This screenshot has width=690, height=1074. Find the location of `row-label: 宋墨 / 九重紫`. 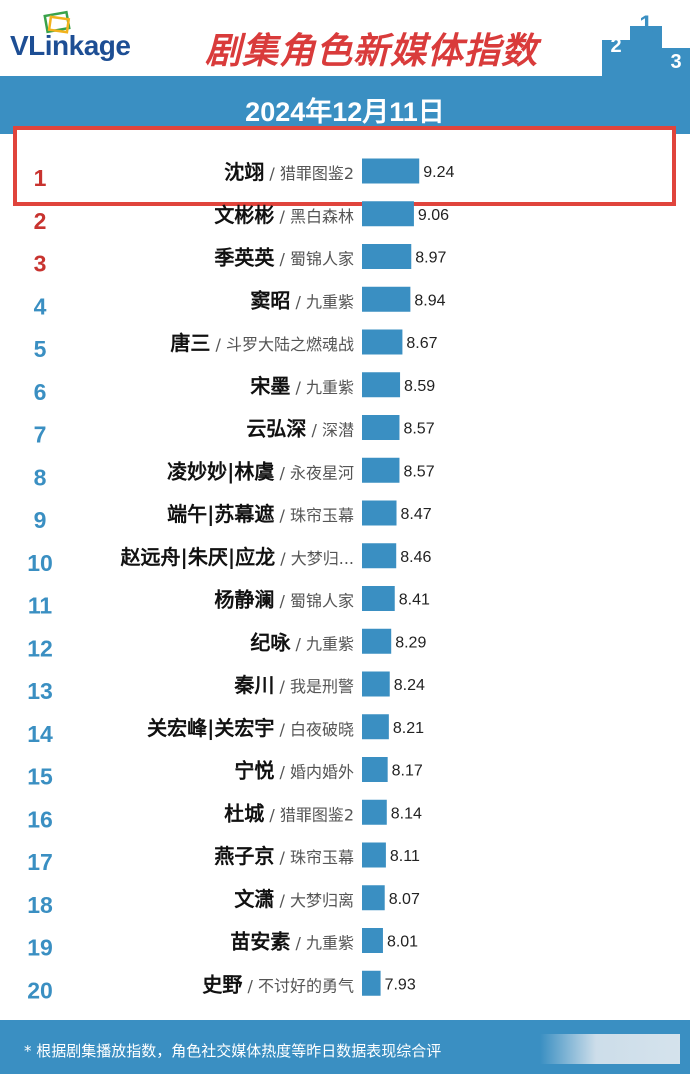

row-label: 宋墨 / 九重紫 is located at coordinates (302, 386).